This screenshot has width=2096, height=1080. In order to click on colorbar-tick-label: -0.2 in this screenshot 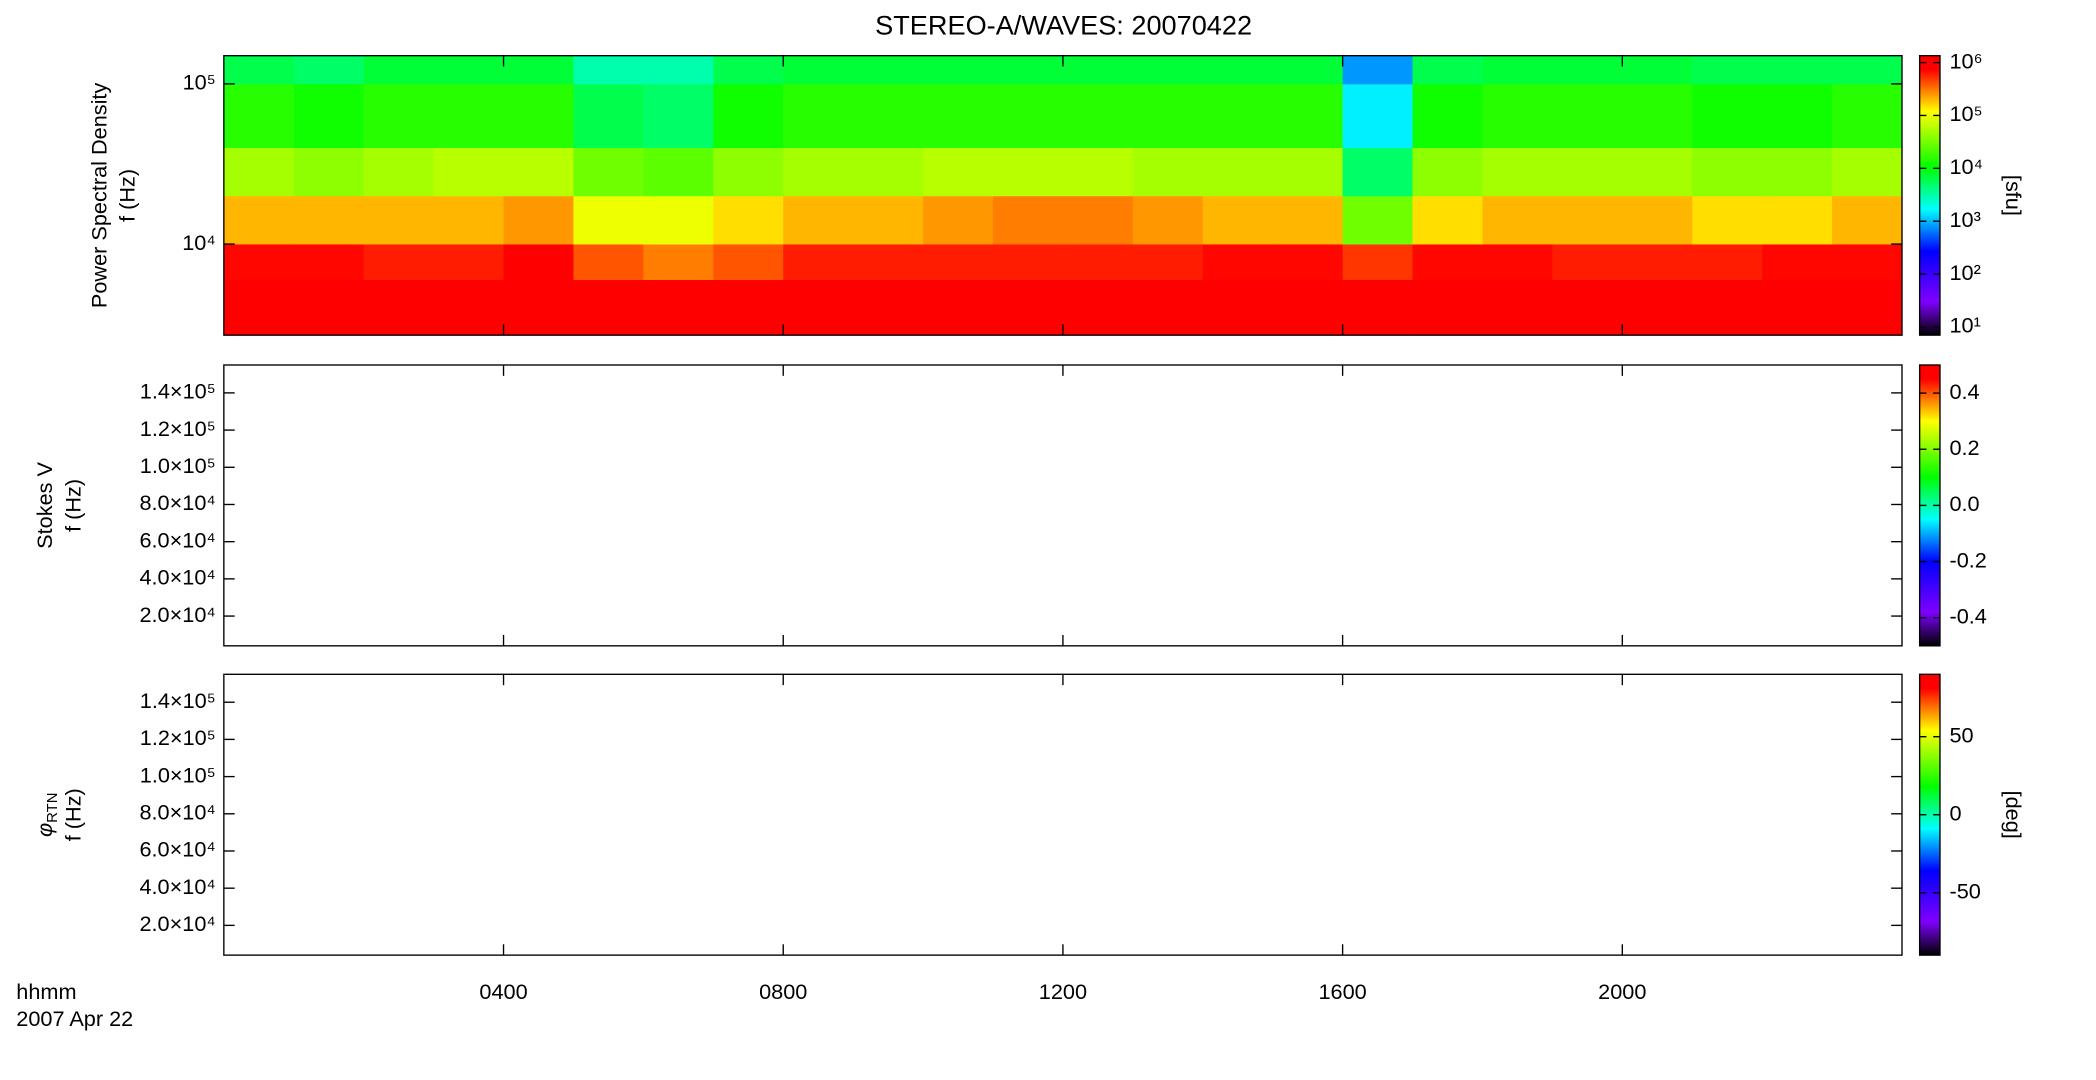, I will do `click(1967, 559)`.